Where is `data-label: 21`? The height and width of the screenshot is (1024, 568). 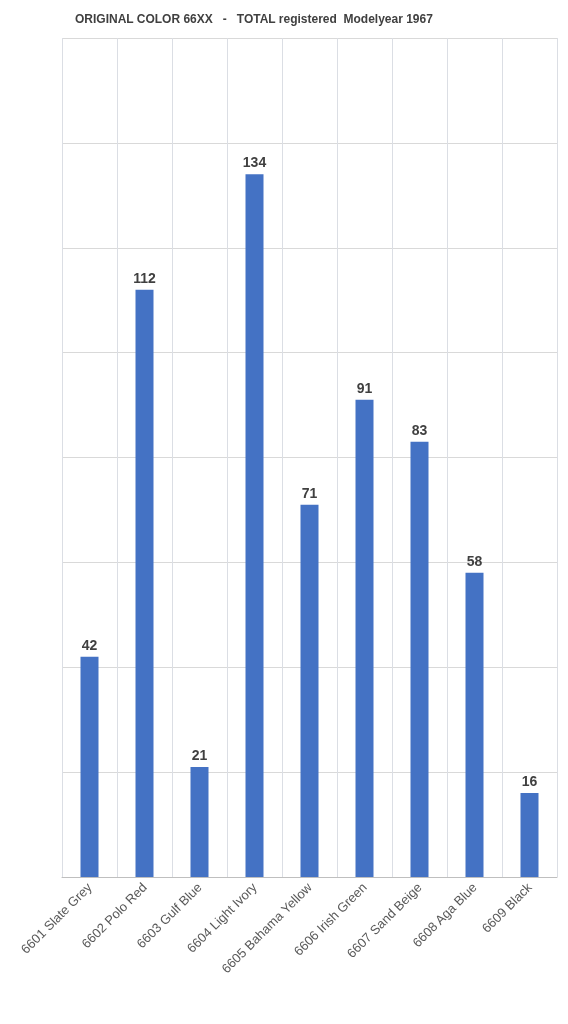
data-label: 21 is located at coordinates (199, 754).